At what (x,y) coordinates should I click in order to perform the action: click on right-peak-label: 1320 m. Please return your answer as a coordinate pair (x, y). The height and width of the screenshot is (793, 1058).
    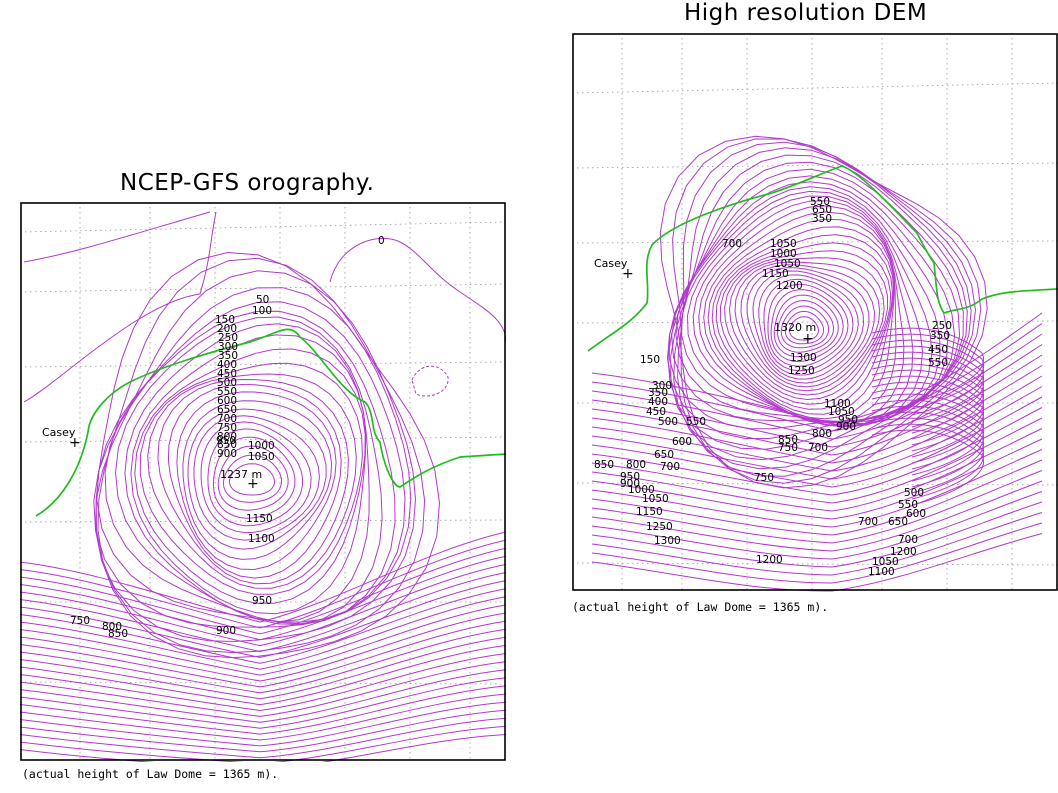
    Looking at the image, I should click on (795, 327).